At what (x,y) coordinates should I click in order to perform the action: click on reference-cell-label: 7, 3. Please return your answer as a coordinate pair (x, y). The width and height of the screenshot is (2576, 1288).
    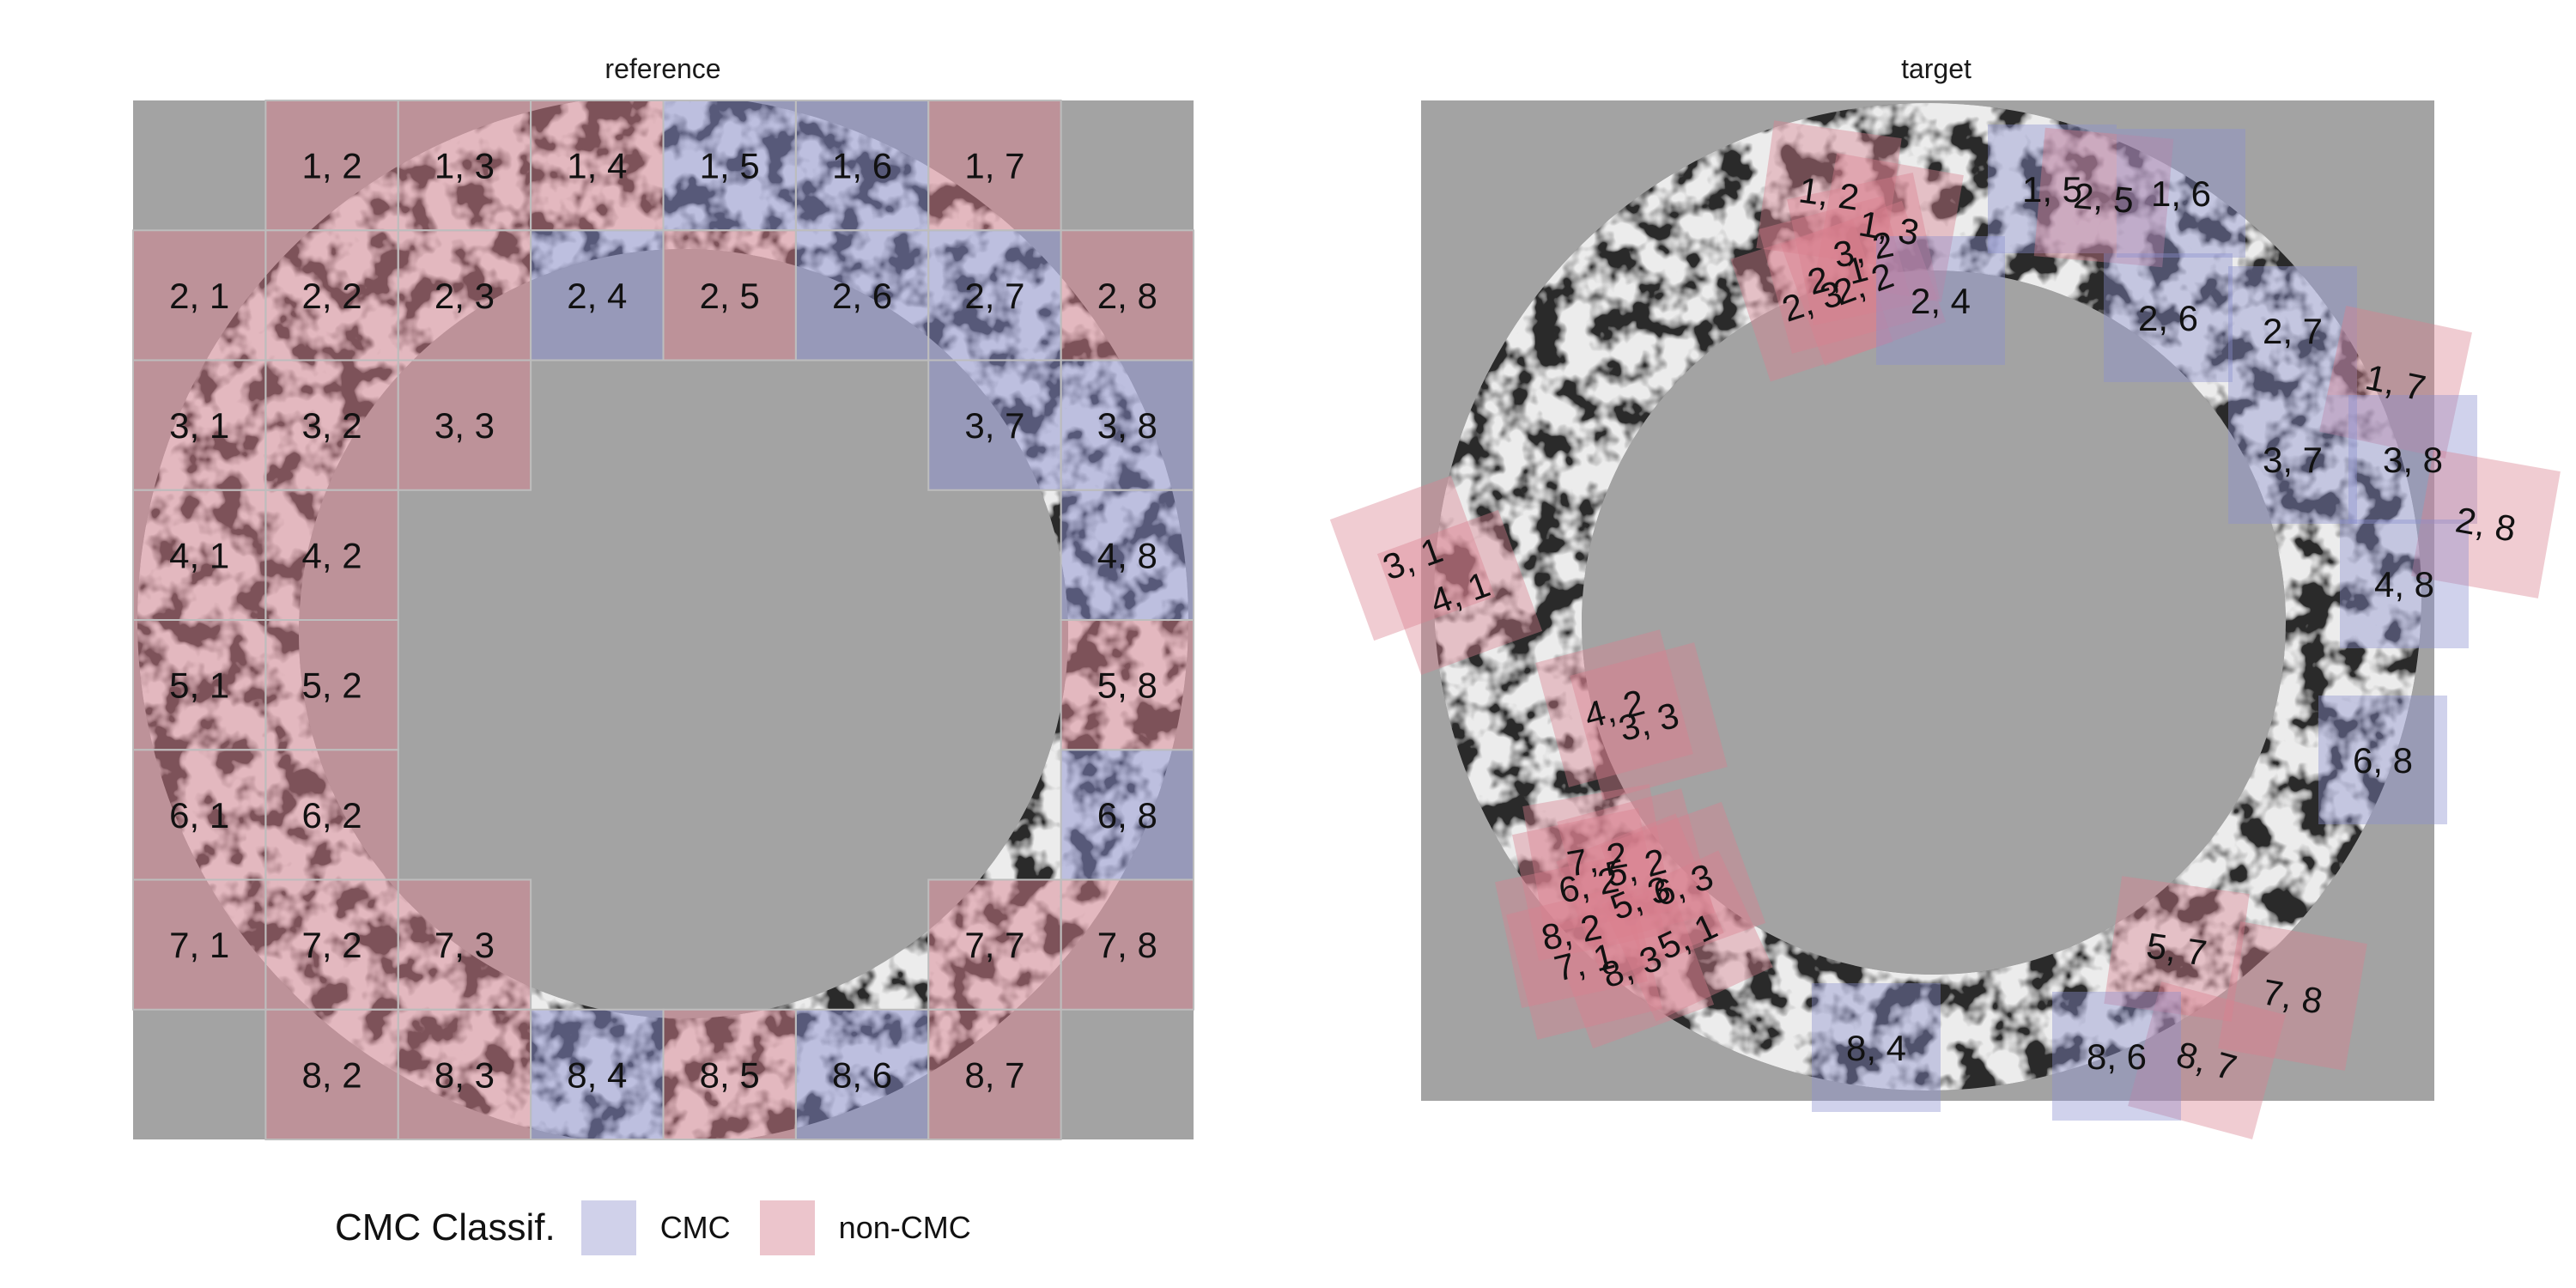
    Looking at the image, I should click on (464, 945).